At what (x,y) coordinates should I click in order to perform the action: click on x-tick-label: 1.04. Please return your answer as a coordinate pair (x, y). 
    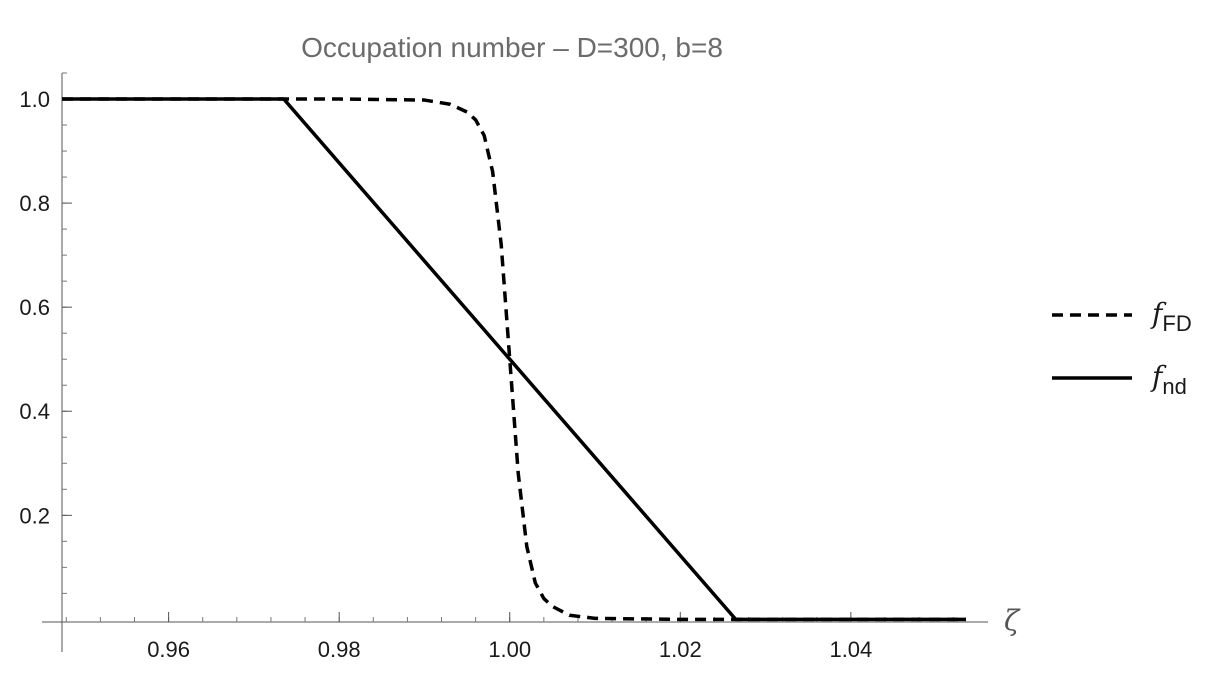
    Looking at the image, I should click on (850, 649).